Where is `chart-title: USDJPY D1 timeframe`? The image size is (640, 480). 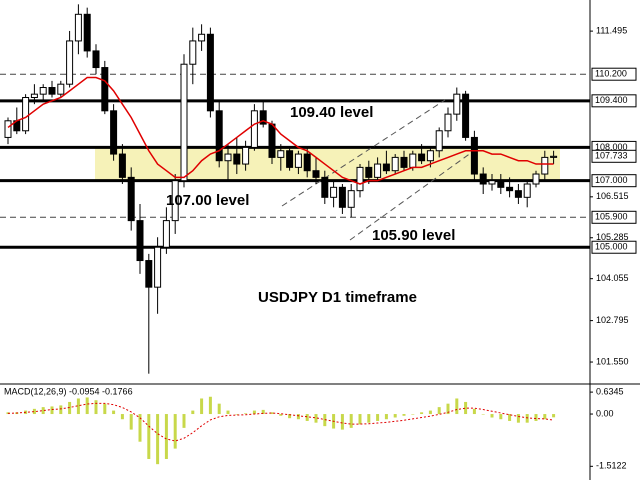
chart-title: USDJPY D1 timeframe is located at coordinates (337, 297).